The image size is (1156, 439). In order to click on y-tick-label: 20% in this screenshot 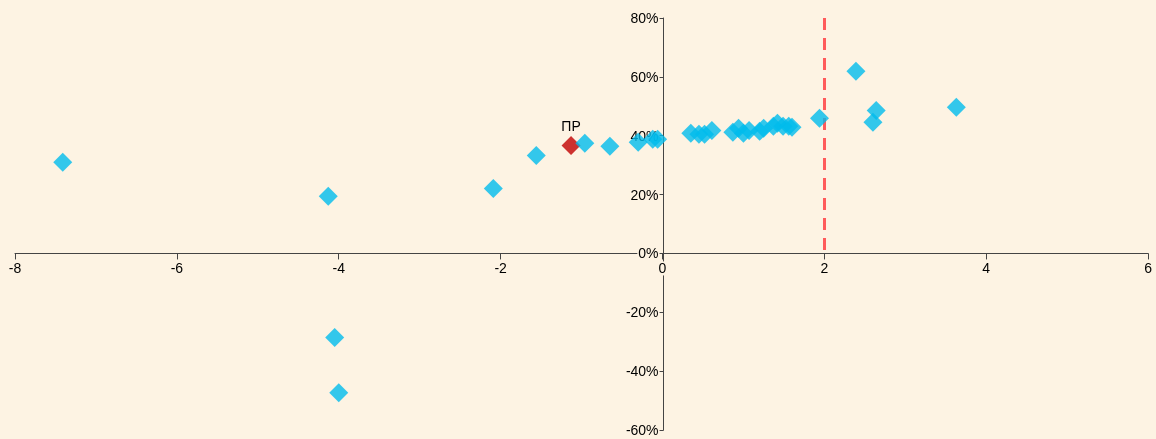, I will do `click(644, 194)`.